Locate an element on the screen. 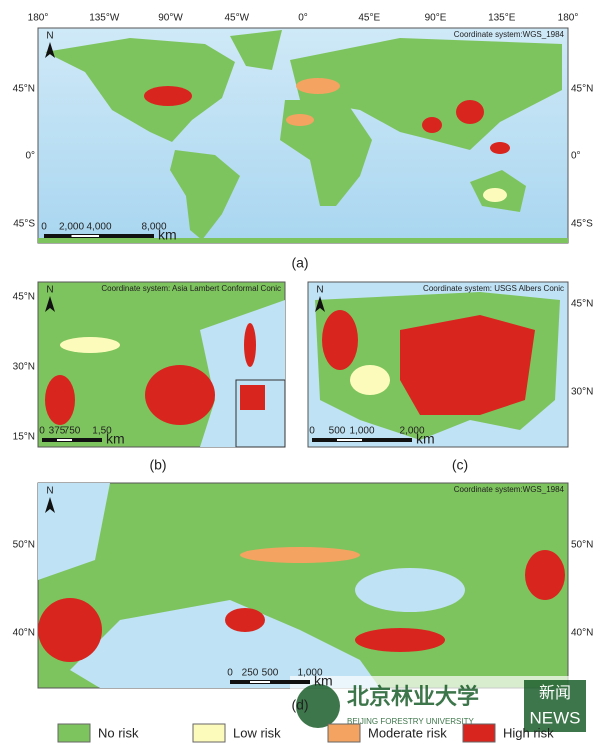 This screenshot has width=600, height=747. legend-label: Low risk is located at coordinates (257, 732).